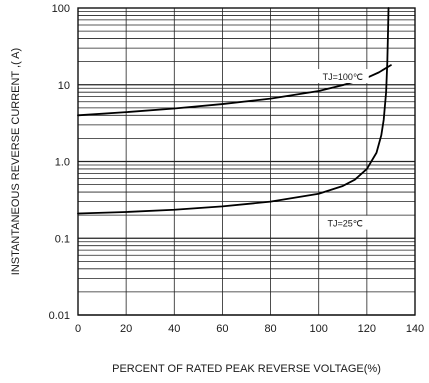 The image size is (429, 383). I want to click on y-tick-label: 10, so click(64, 86).